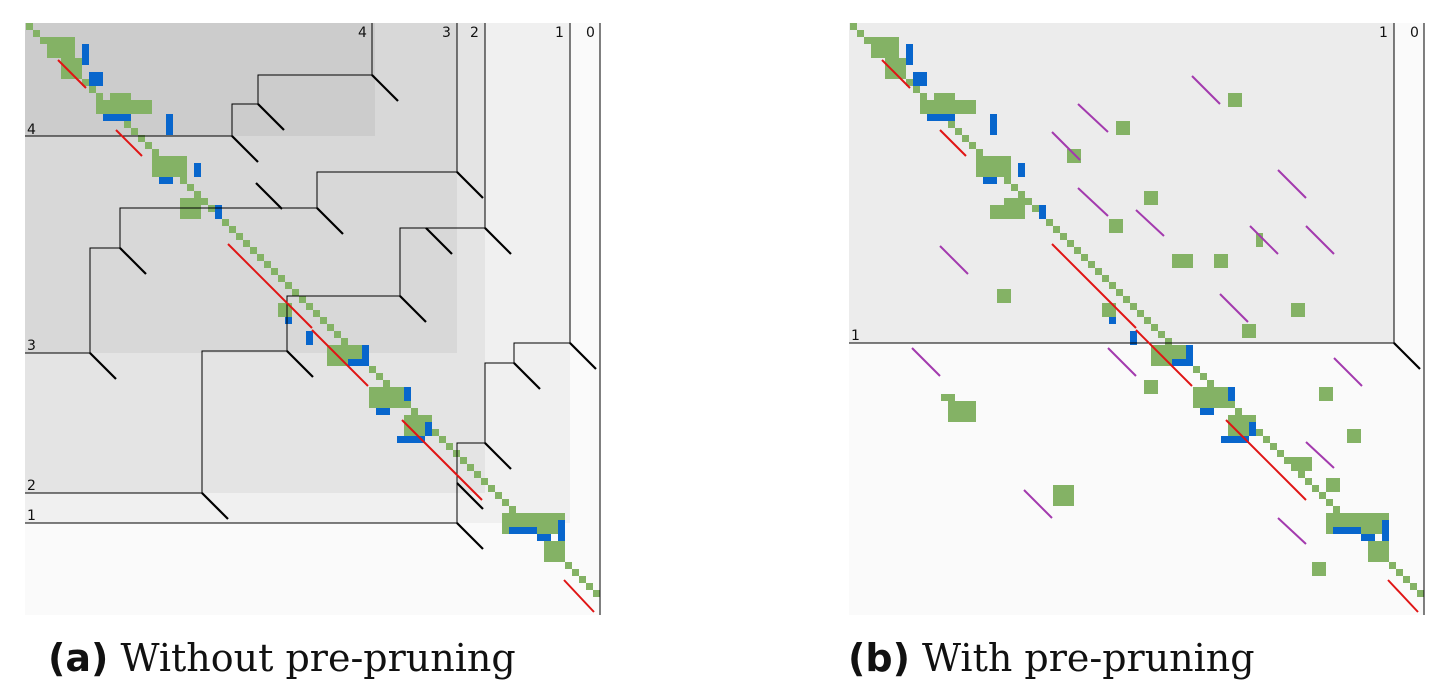 This screenshot has height=700, width=1436. I want to click on caption-b: (b) With pre-pruning, so click(1051, 658).